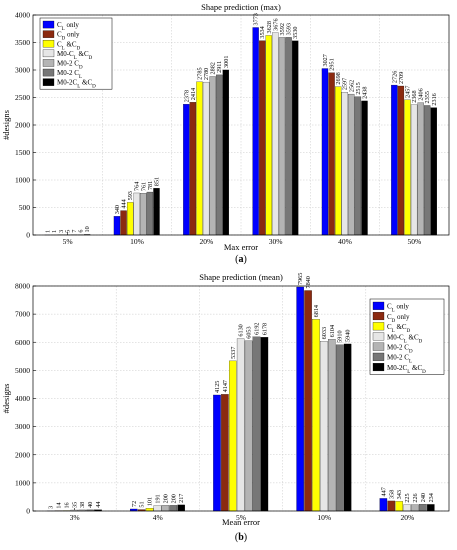 The width and height of the screenshot is (457, 550). What do you see at coordinates (68, 36) in the screenshot?
I see `legend-label: CD only` at bounding box center [68, 36].